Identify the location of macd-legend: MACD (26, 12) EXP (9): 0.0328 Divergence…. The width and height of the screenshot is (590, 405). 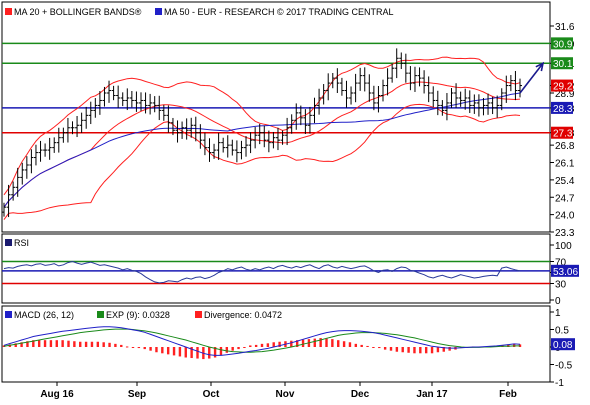
(143, 315).